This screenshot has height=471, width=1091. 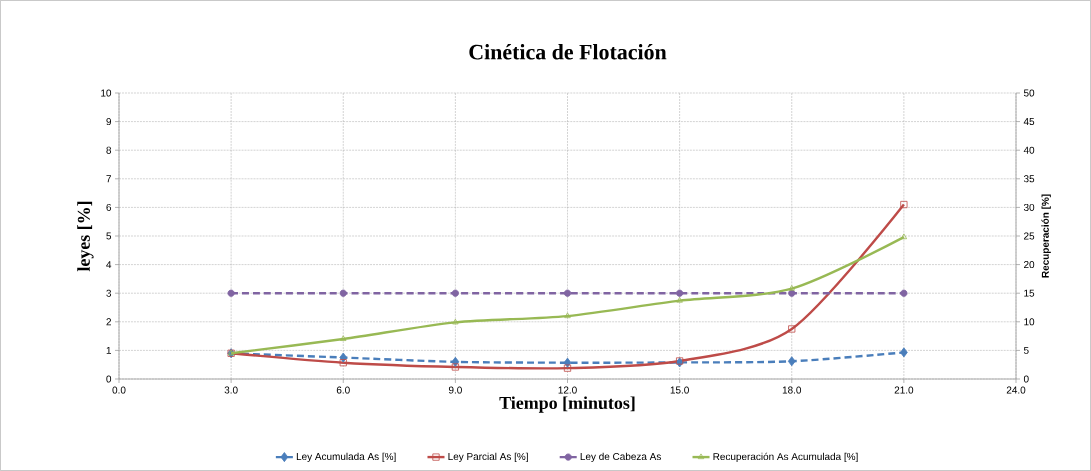 I want to click on y2-tick-label: 40, so click(x=1029, y=150).